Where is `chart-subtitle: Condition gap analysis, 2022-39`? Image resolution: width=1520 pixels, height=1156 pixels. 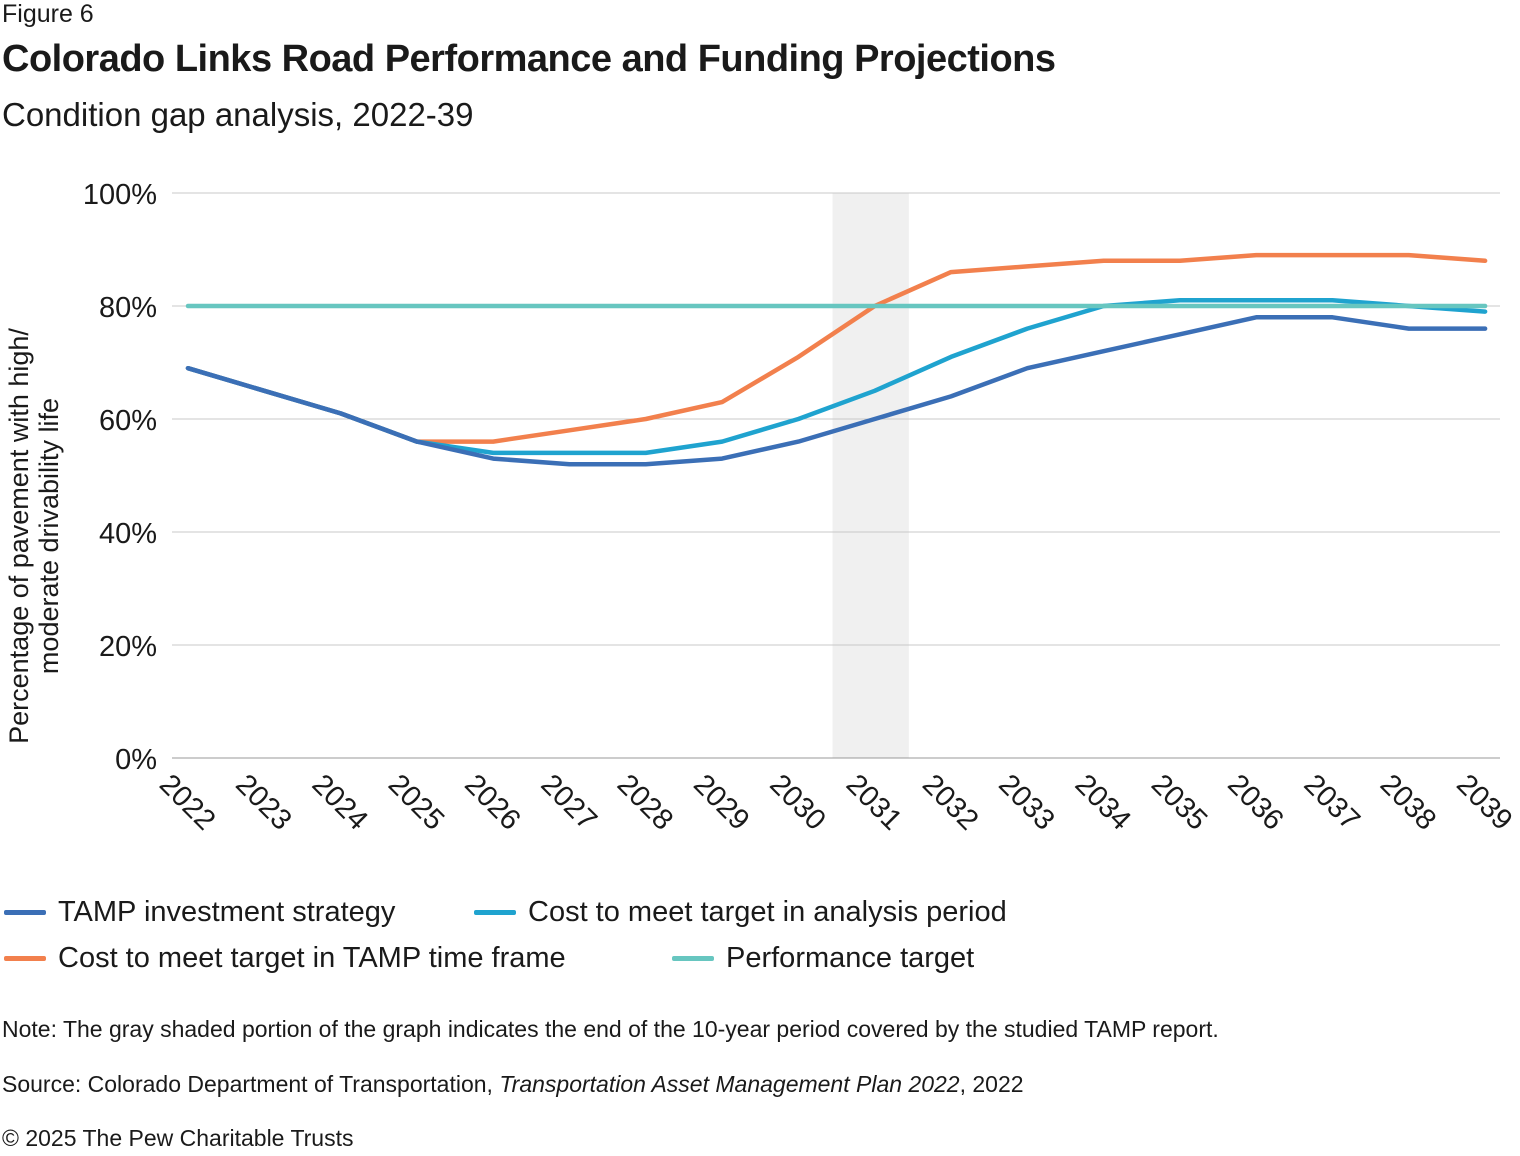
chart-subtitle: Condition gap analysis, 2022-39 is located at coordinates (238, 114).